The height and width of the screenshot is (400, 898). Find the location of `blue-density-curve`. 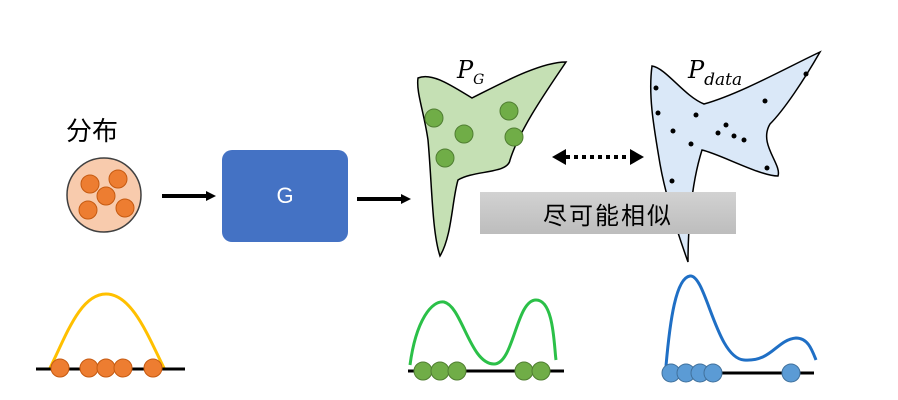

blue-density-curve is located at coordinates (741, 320).